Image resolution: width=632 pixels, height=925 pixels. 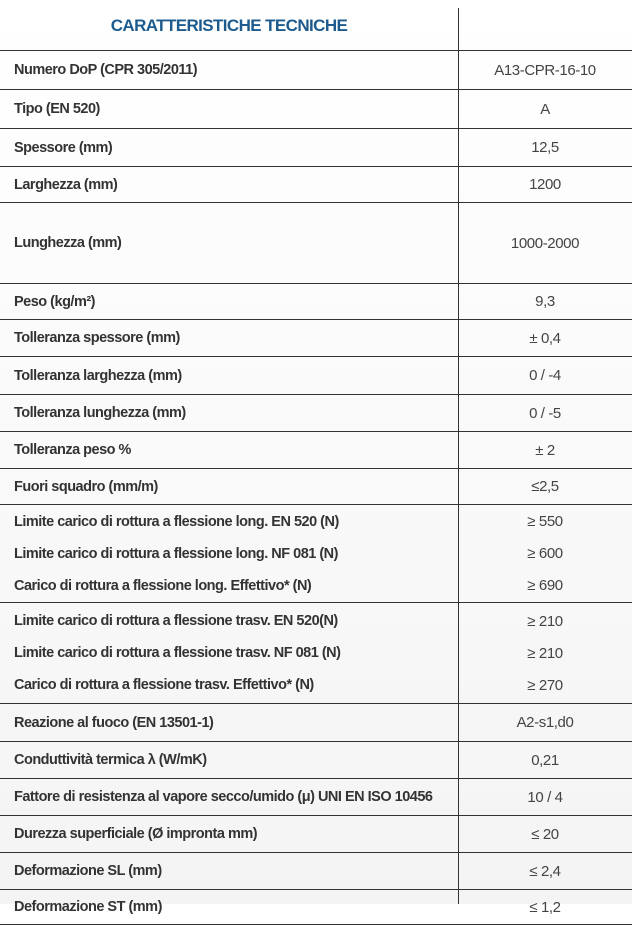 What do you see at coordinates (229, 25) in the screenshot?
I see `table-title: CARATTERISTICHE TECNICHE` at bounding box center [229, 25].